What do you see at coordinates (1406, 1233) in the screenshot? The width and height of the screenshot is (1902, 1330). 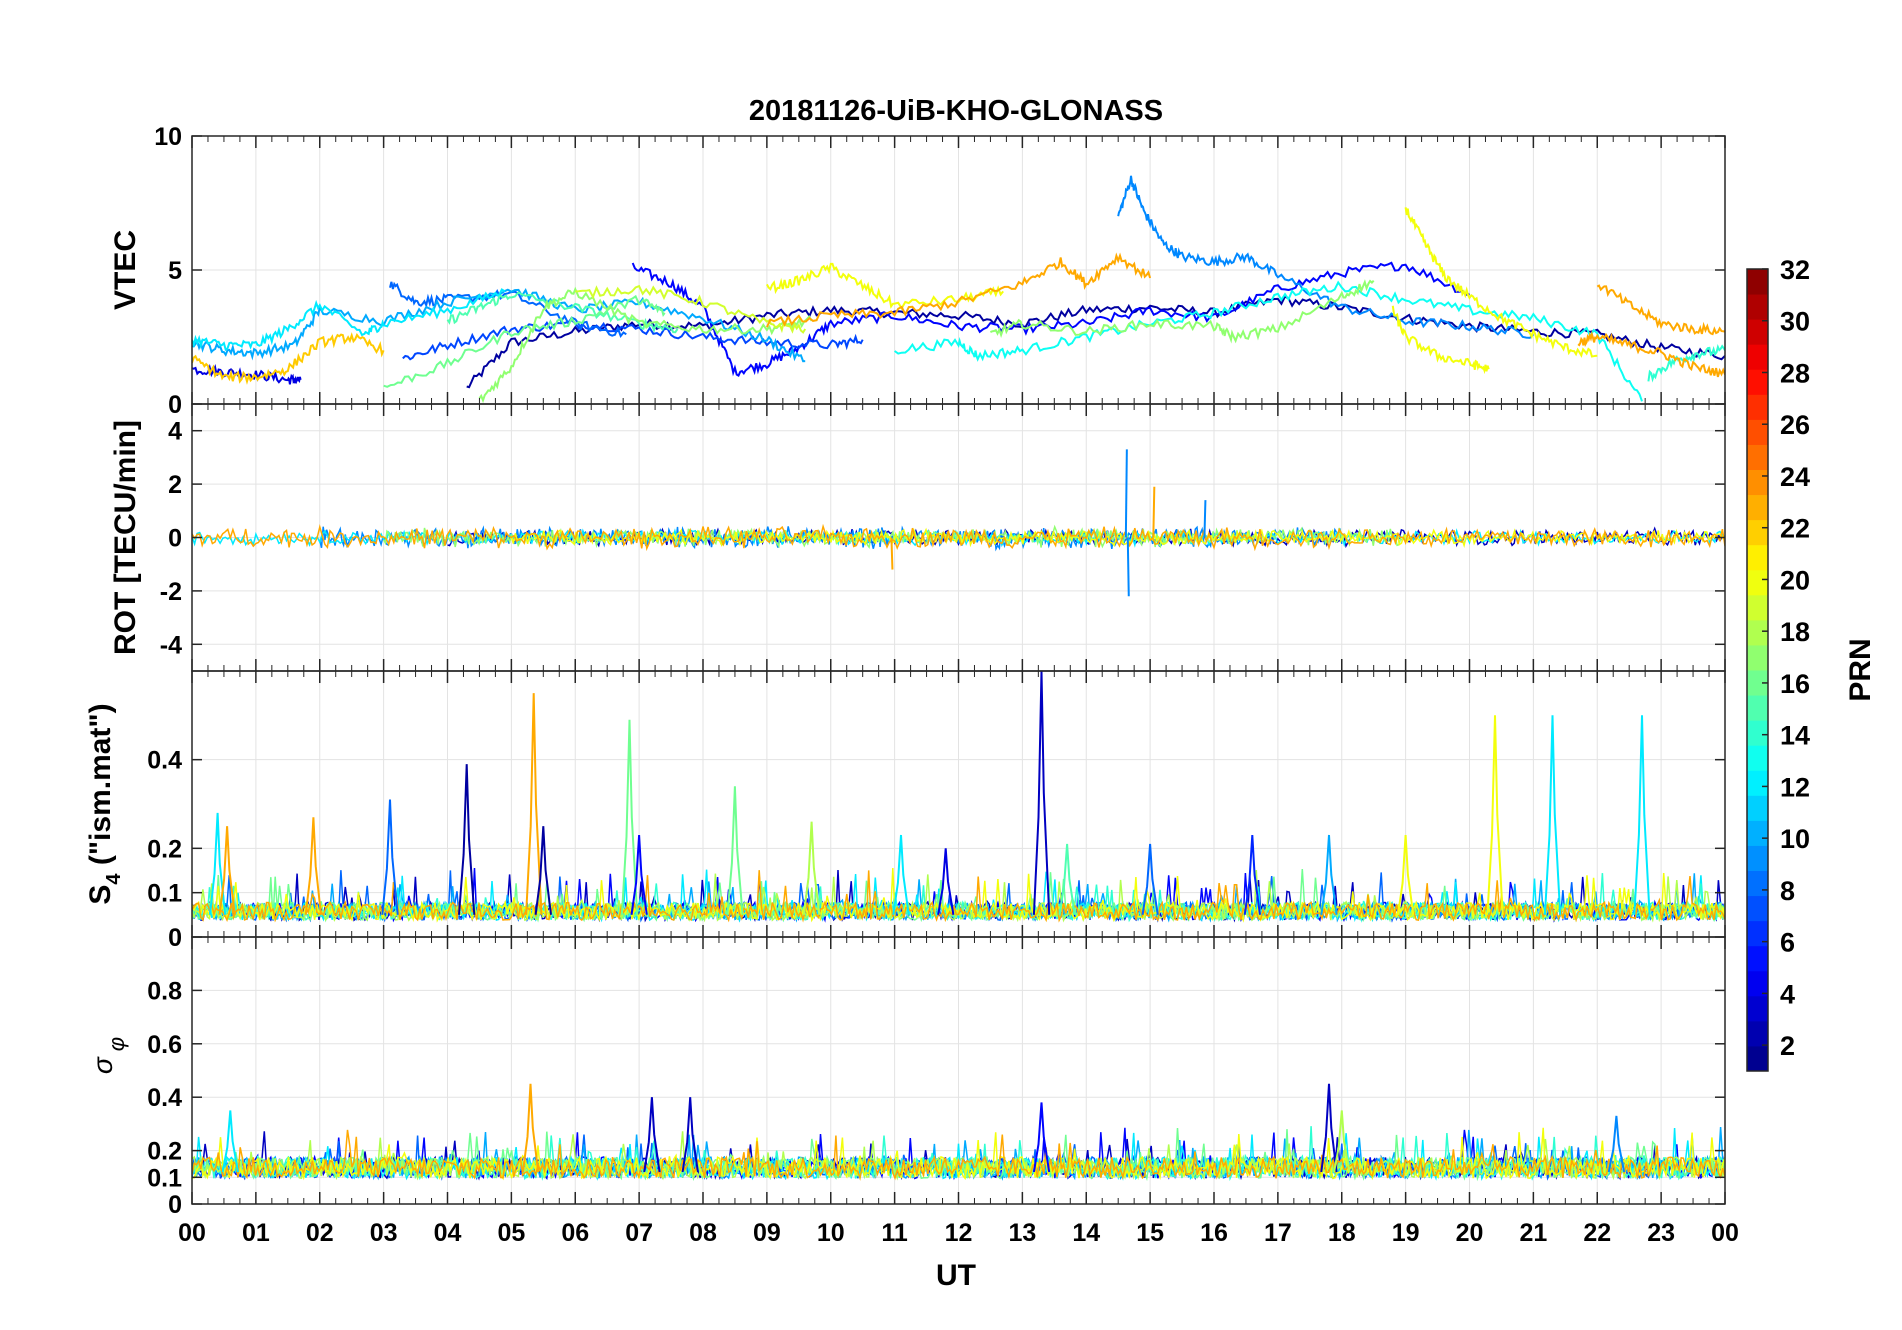 I see `x-tick-label: 19` at bounding box center [1406, 1233].